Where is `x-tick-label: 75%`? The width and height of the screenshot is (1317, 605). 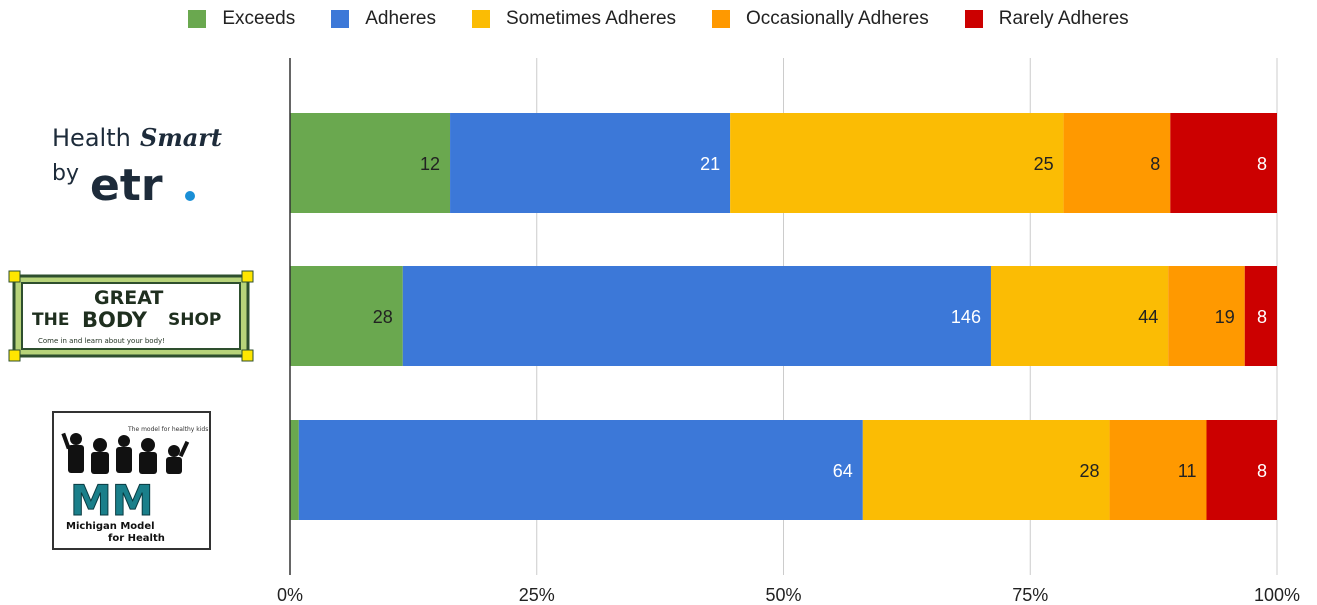
x-tick-label: 75% is located at coordinates (1030, 595).